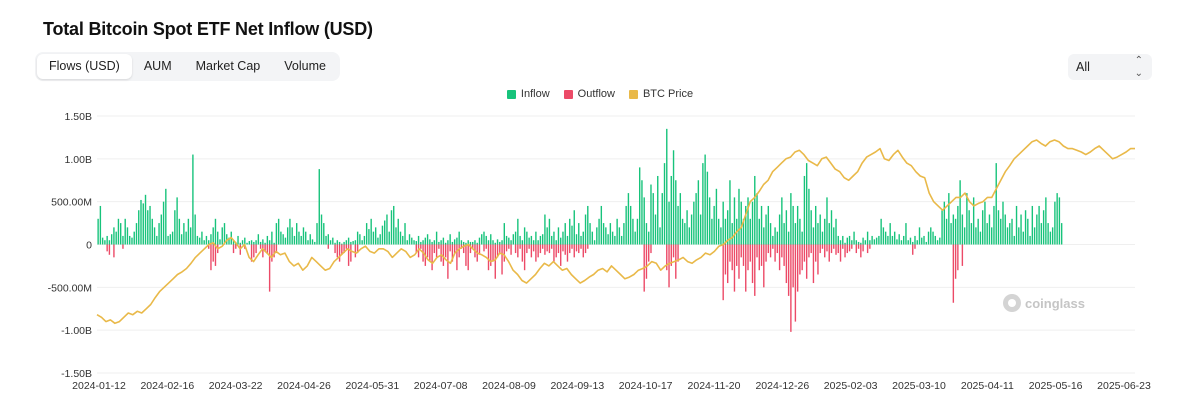  I want to click on legend-item-outflow: Outflow, so click(589, 94).